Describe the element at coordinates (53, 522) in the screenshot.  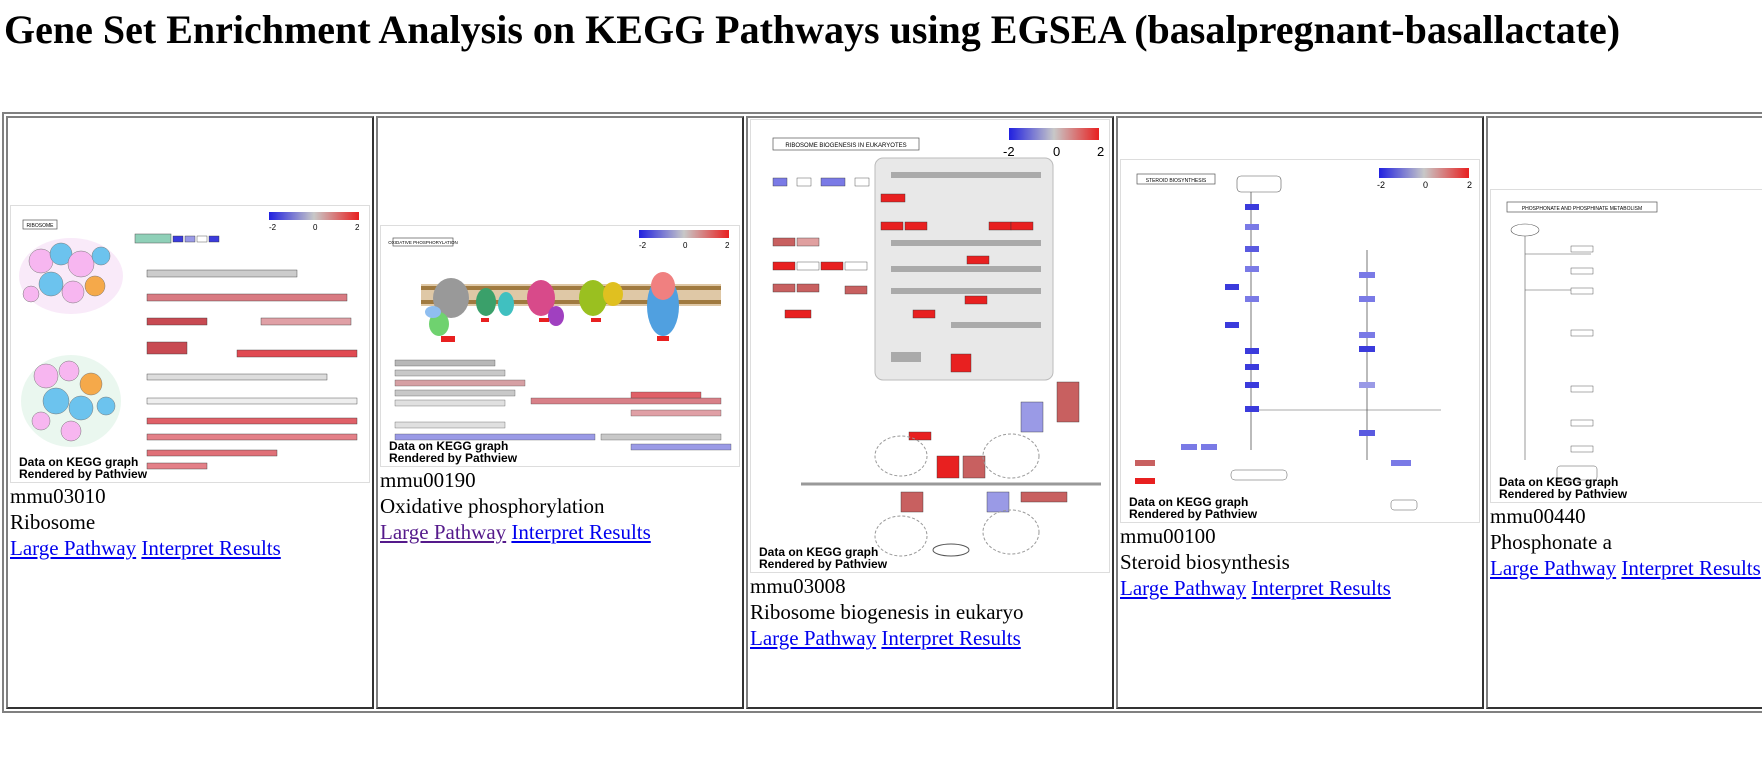
I see `pathway-name: Ribosome` at that location.